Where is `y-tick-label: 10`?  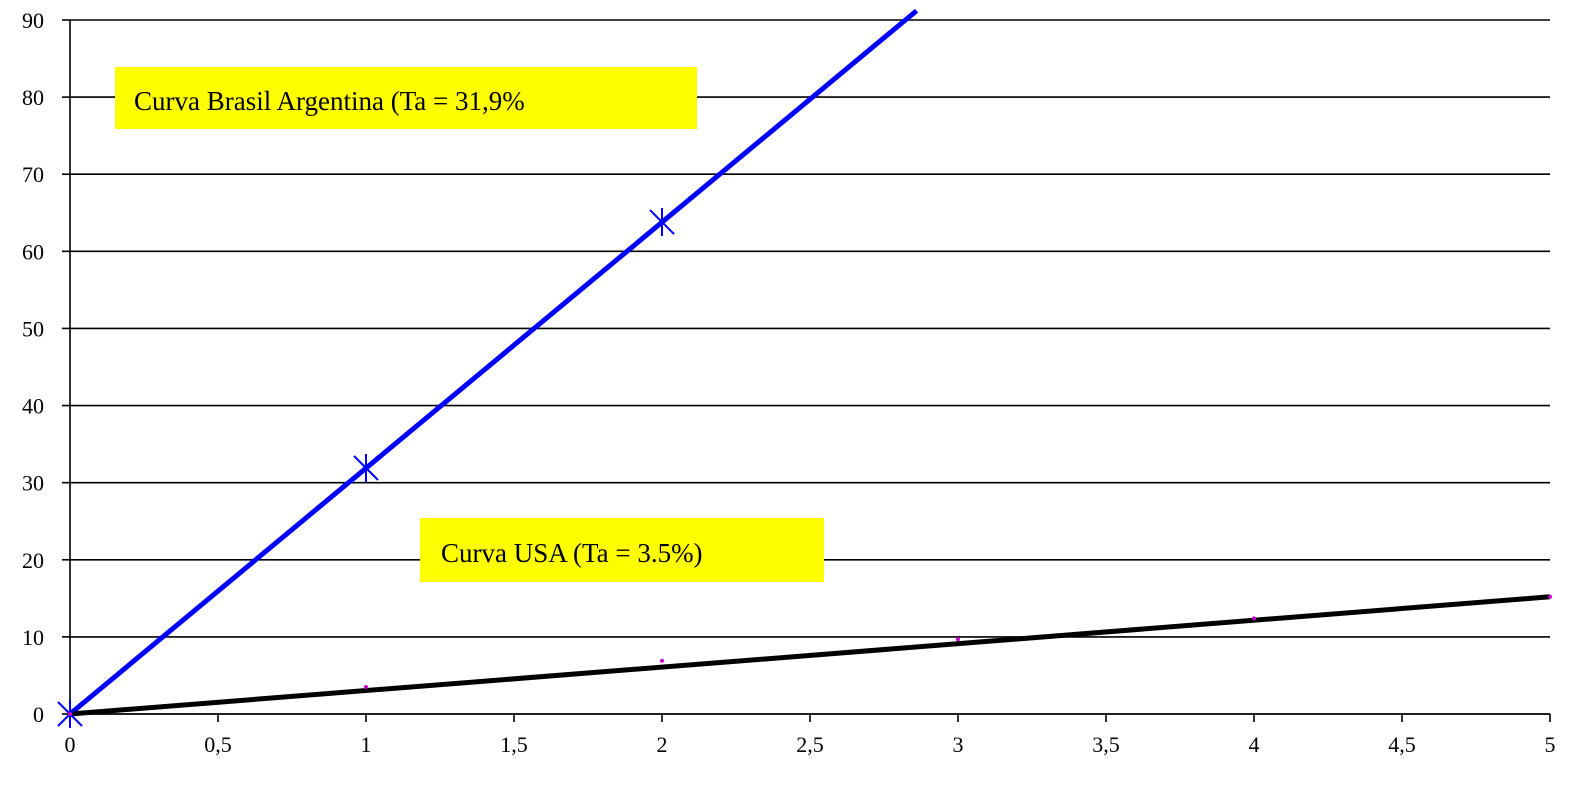
y-tick-label: 10 is located at coordinates (33, 637).